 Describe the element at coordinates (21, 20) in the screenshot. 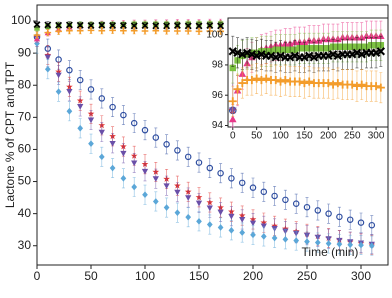

I see `y-tick-label: 100` at that location.